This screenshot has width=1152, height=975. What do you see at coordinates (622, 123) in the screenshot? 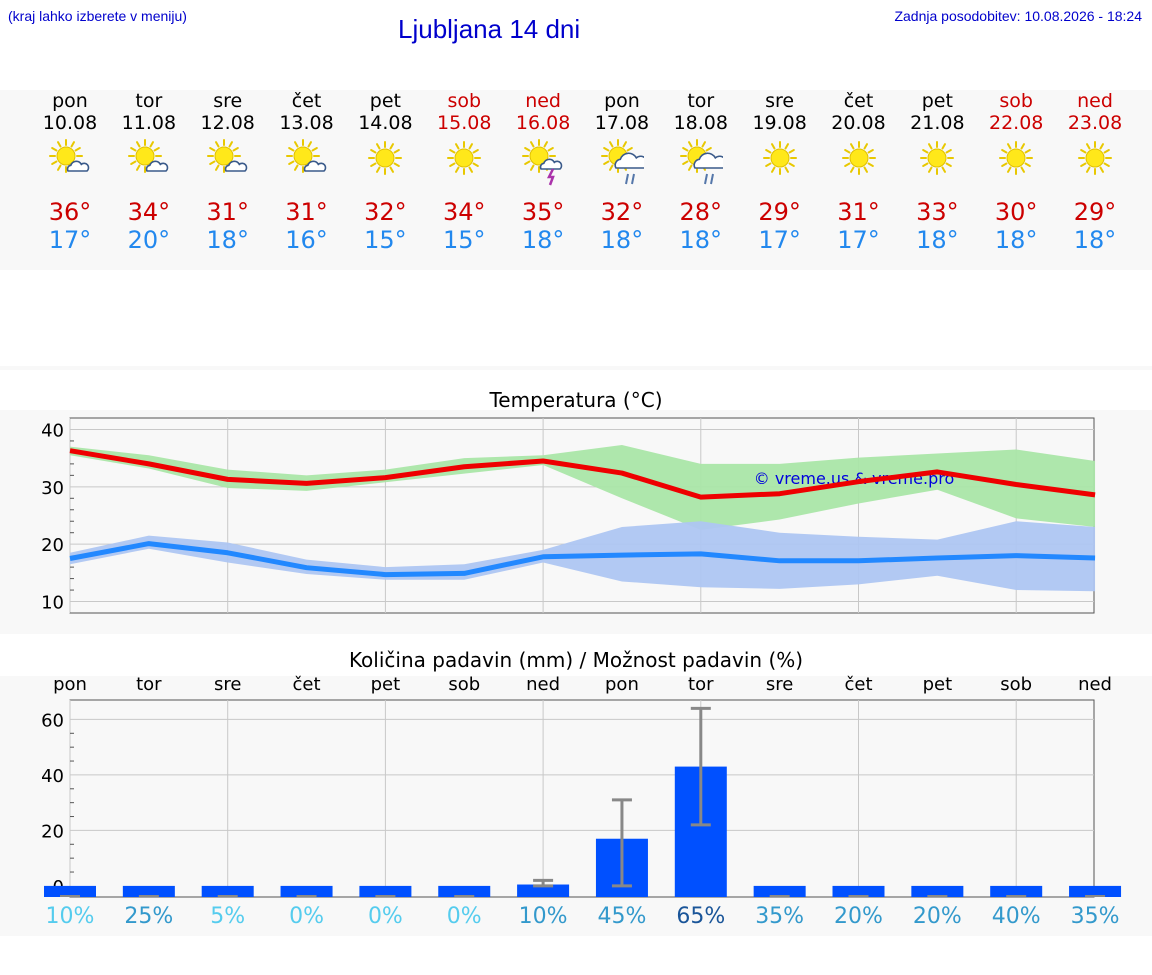
I see `day-date: 17.08` at bounding box center [622, 123].